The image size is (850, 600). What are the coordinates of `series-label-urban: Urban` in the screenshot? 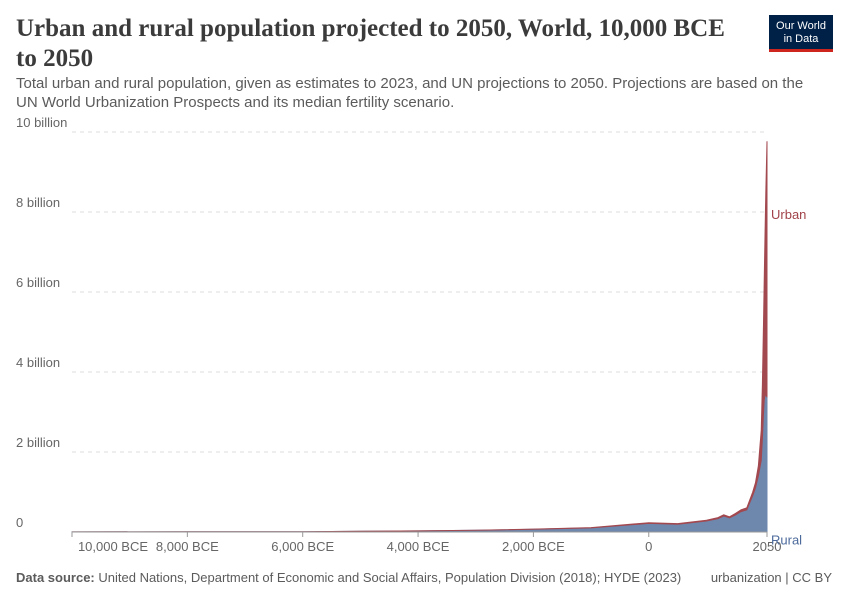 It's located at (788, 214).